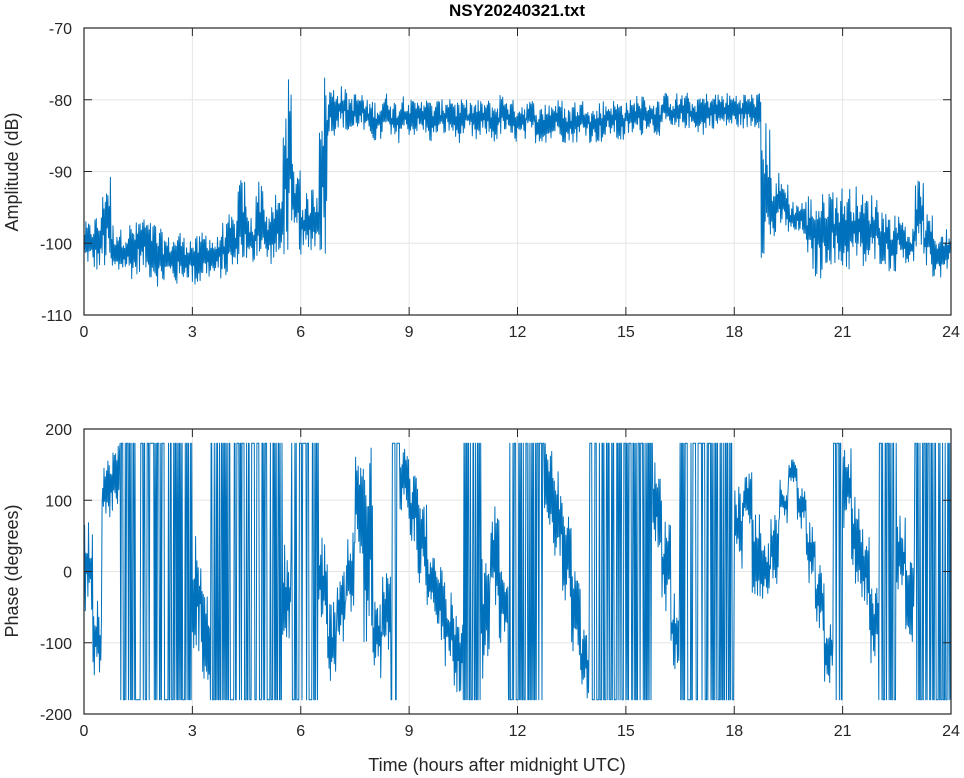  Describe the element at coordinates (60, 101) in the screenshot. I see `y-tick-label: -80` at that location.